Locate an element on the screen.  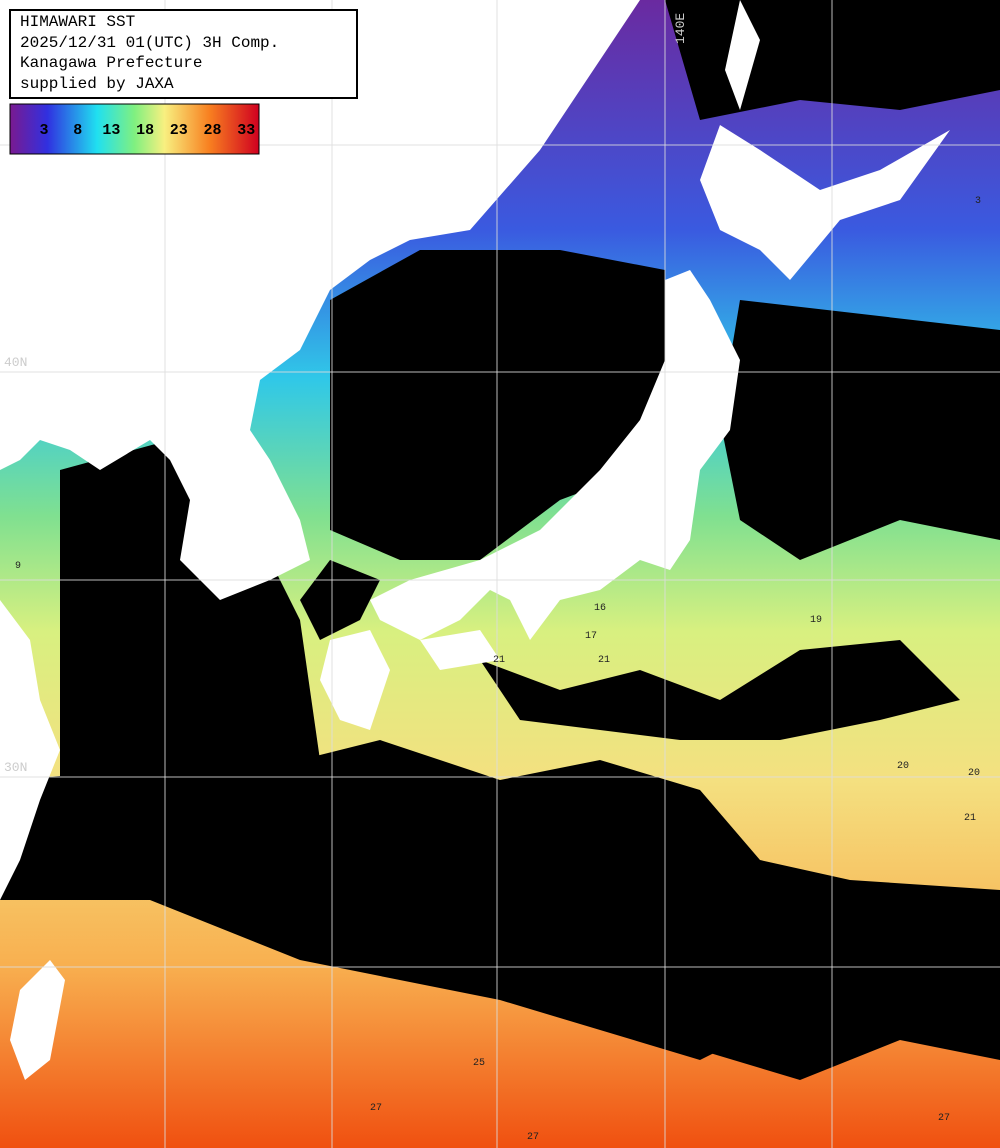
header-line: supplied by JAXA is located at coordinates (97, 84).